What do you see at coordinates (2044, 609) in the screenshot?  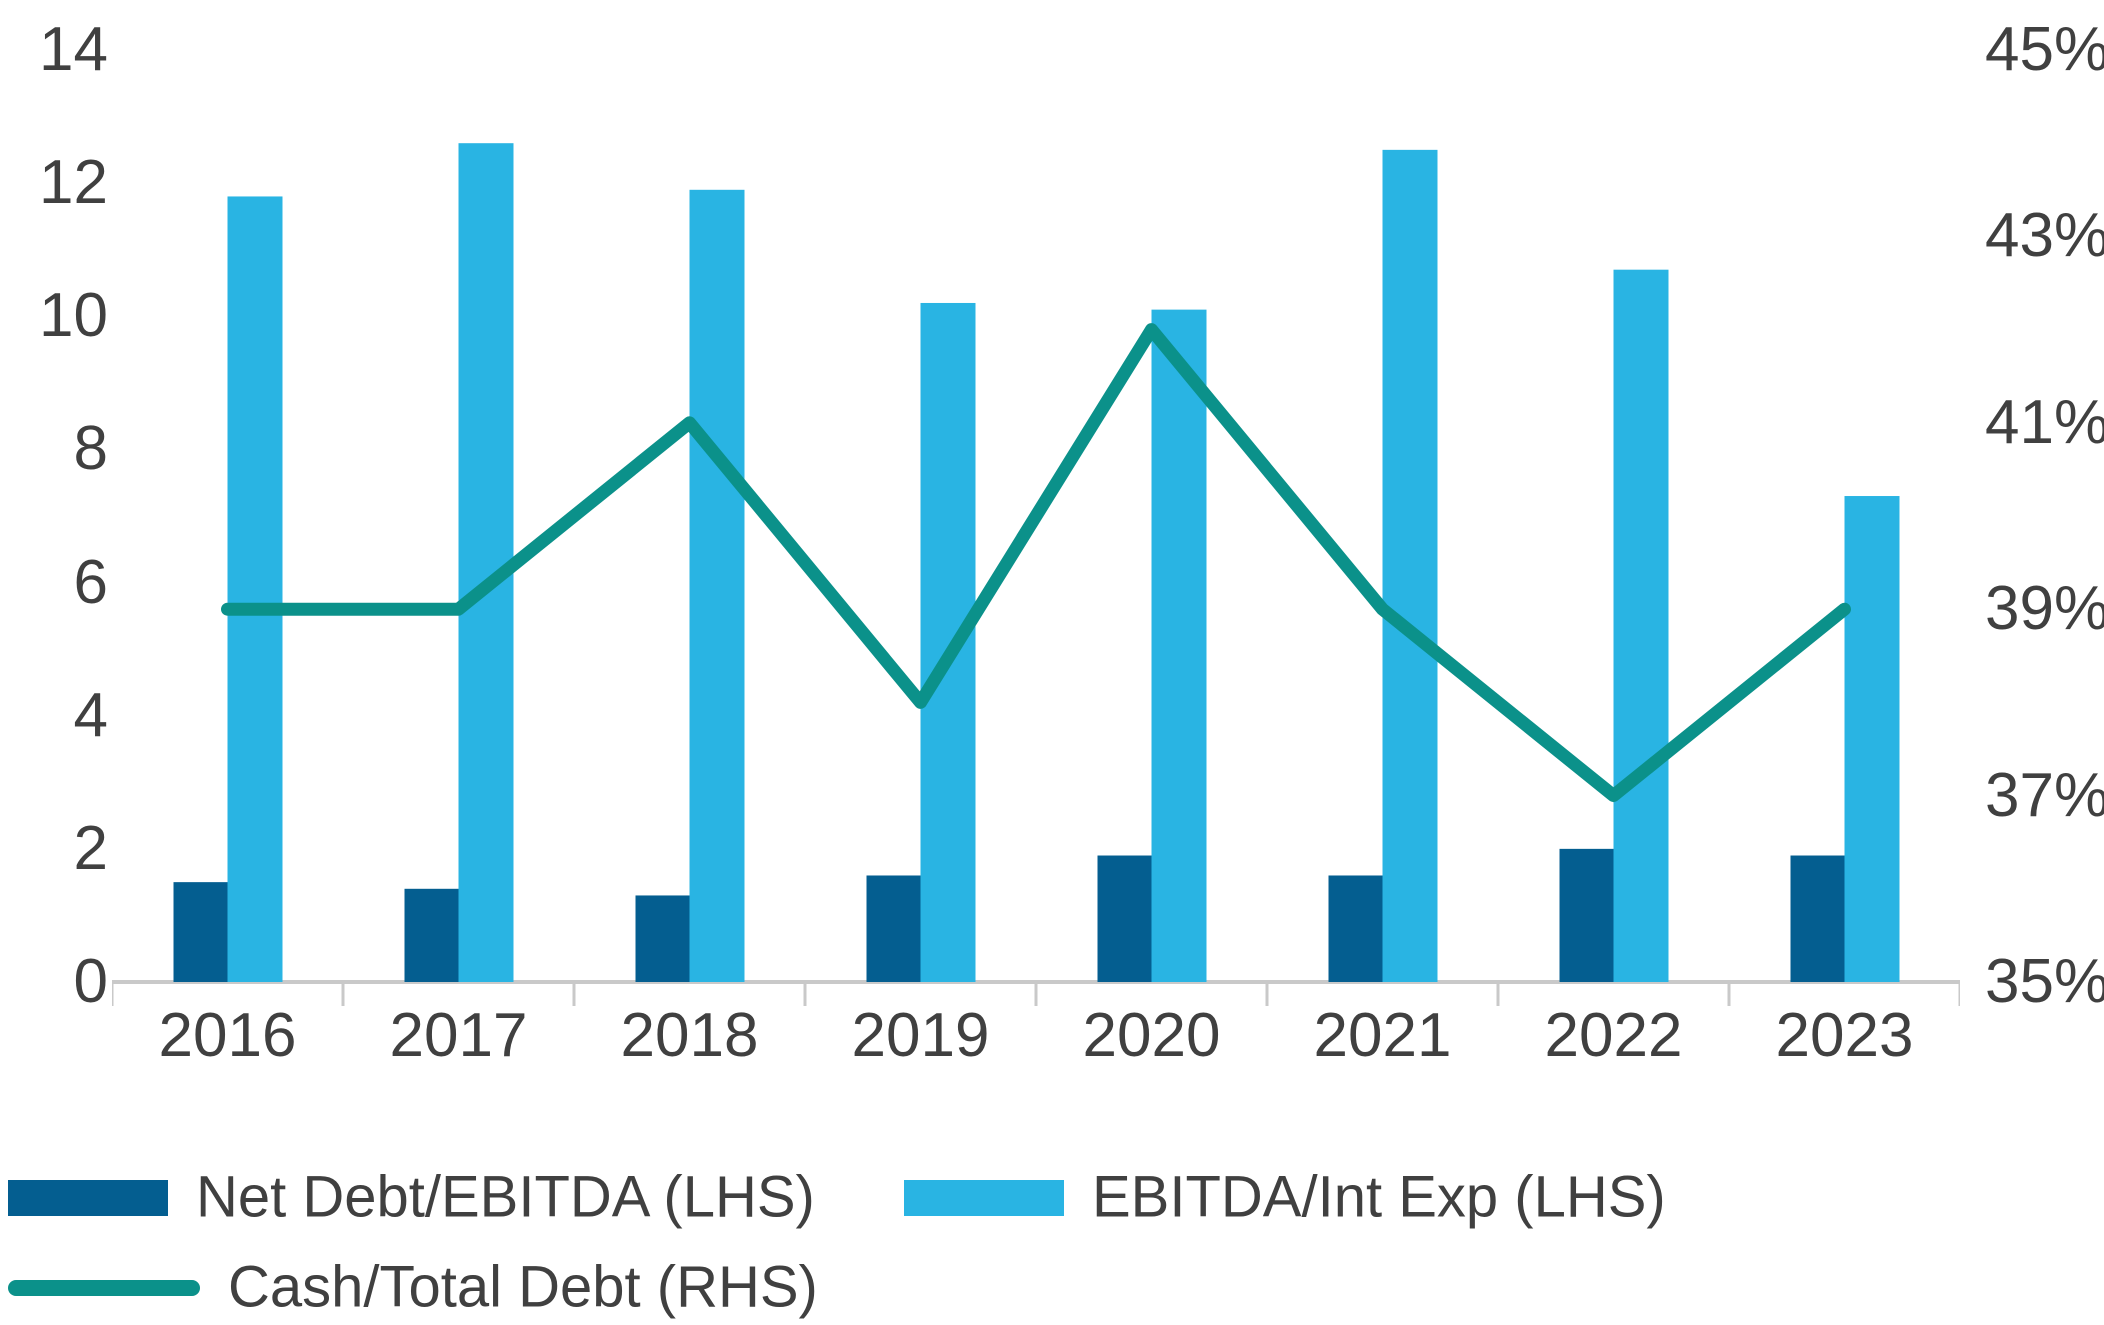 I see `right-axis-tick-label: 39%` at bounding box center [2044, 609].